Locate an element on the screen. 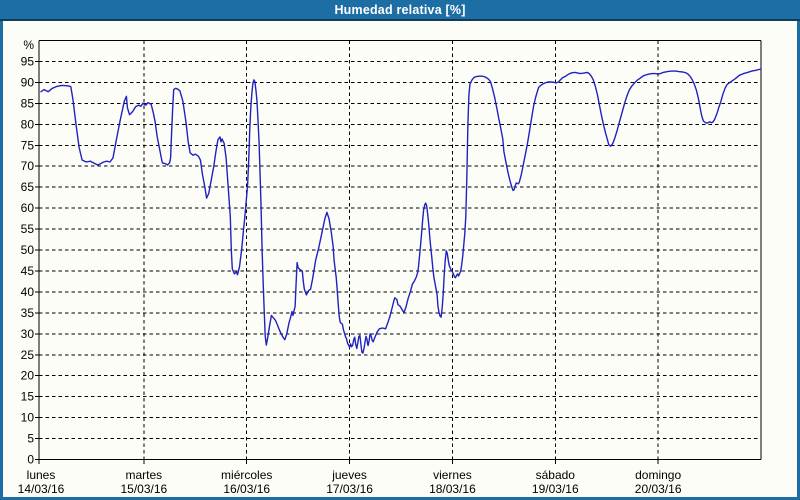 Image resolution: width=800 pixels, height=500 pixels. y-axis-labels: 0 5 10 15 20 25 30 35 40 45 50 55 60 65 70 75 80 85 90 95% is located at coordinates (28, 252).